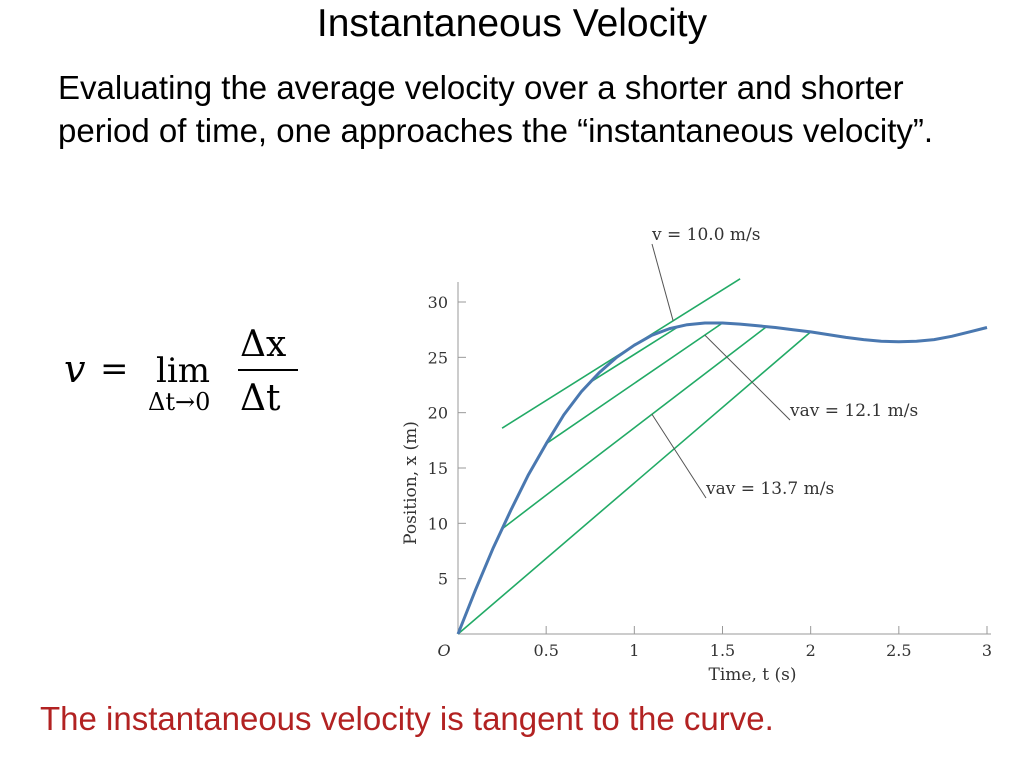 The image size is (1024, 768). Describe the element at coordinates (443, 650) in the screenshot. I see `origin-label: O` at that location.